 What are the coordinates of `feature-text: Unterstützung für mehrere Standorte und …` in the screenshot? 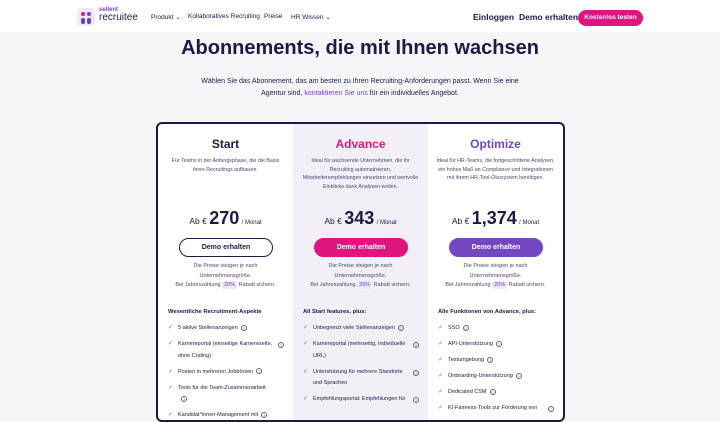 It's located at (358, 377).